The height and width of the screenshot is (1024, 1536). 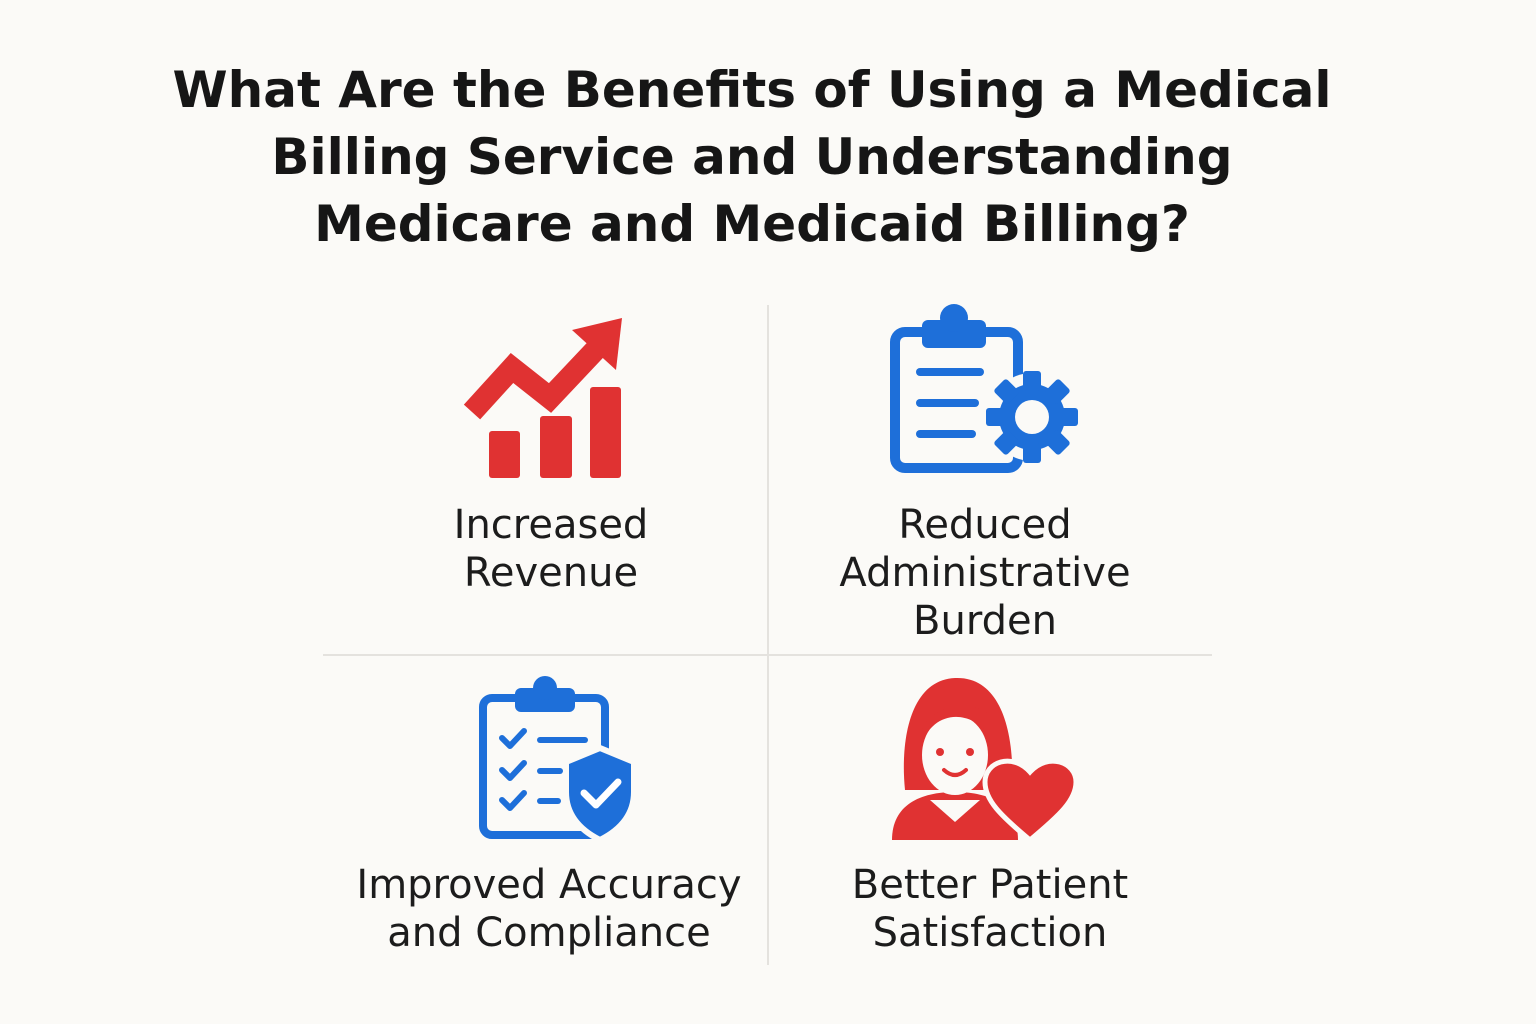 I want to click on revenue-icon, so click(x=542, y=398).